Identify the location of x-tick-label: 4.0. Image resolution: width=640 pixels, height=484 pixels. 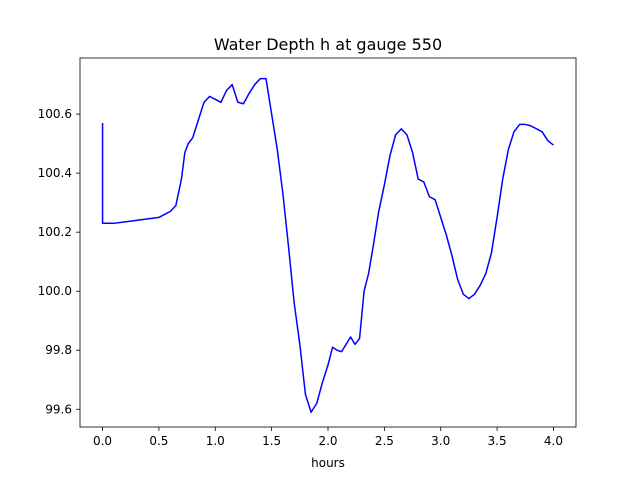
(553, 441).